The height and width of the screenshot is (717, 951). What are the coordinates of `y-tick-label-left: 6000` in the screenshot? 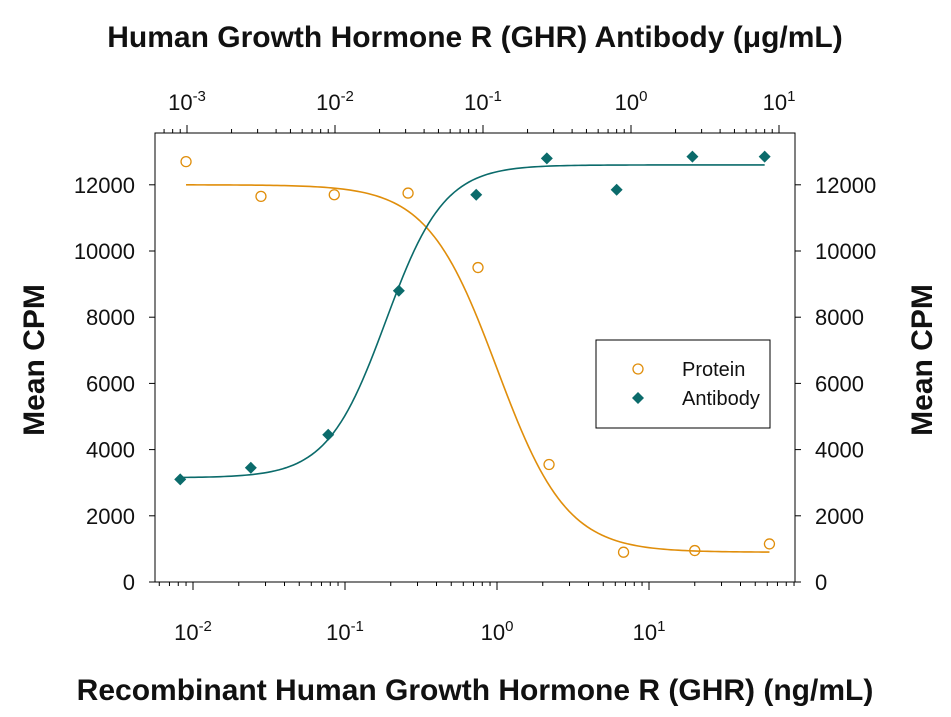 It's located at (110, 383).